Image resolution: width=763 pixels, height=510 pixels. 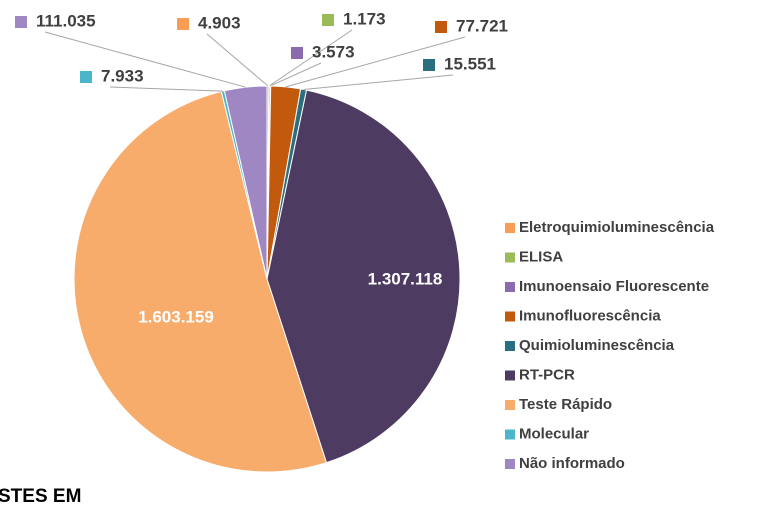 I want to click on data-label: 15.551, so click(x=470, y=63).